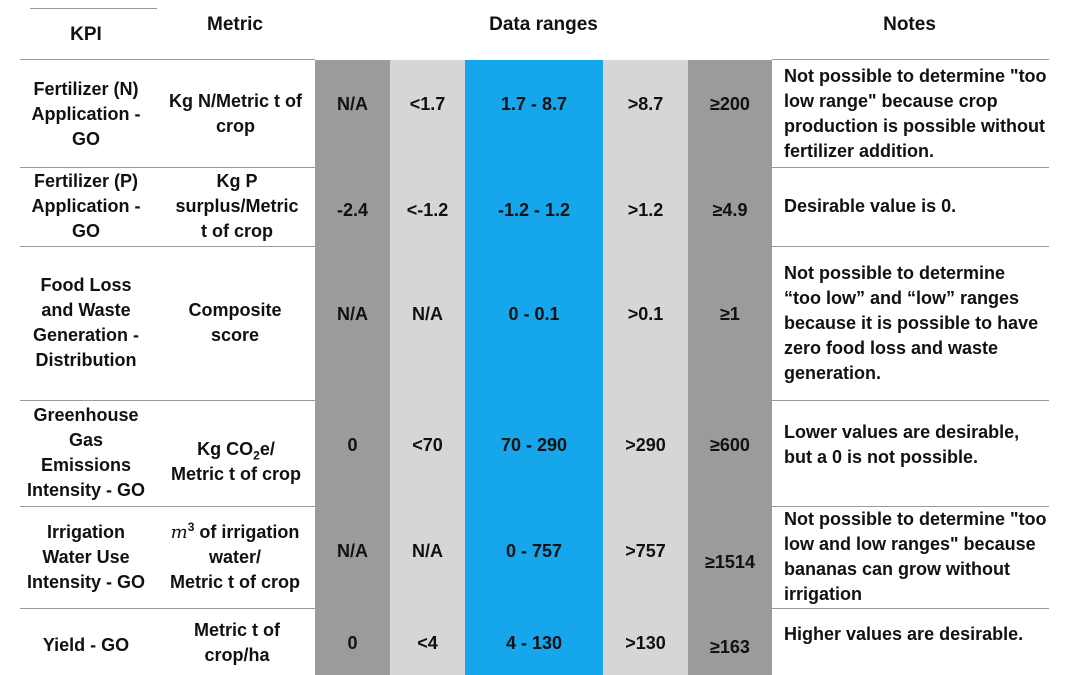  What do you see at coordinates (730, 561) in the screenshot?
I see `range-too-high: ≥1514` at bounding box center [730, 561].